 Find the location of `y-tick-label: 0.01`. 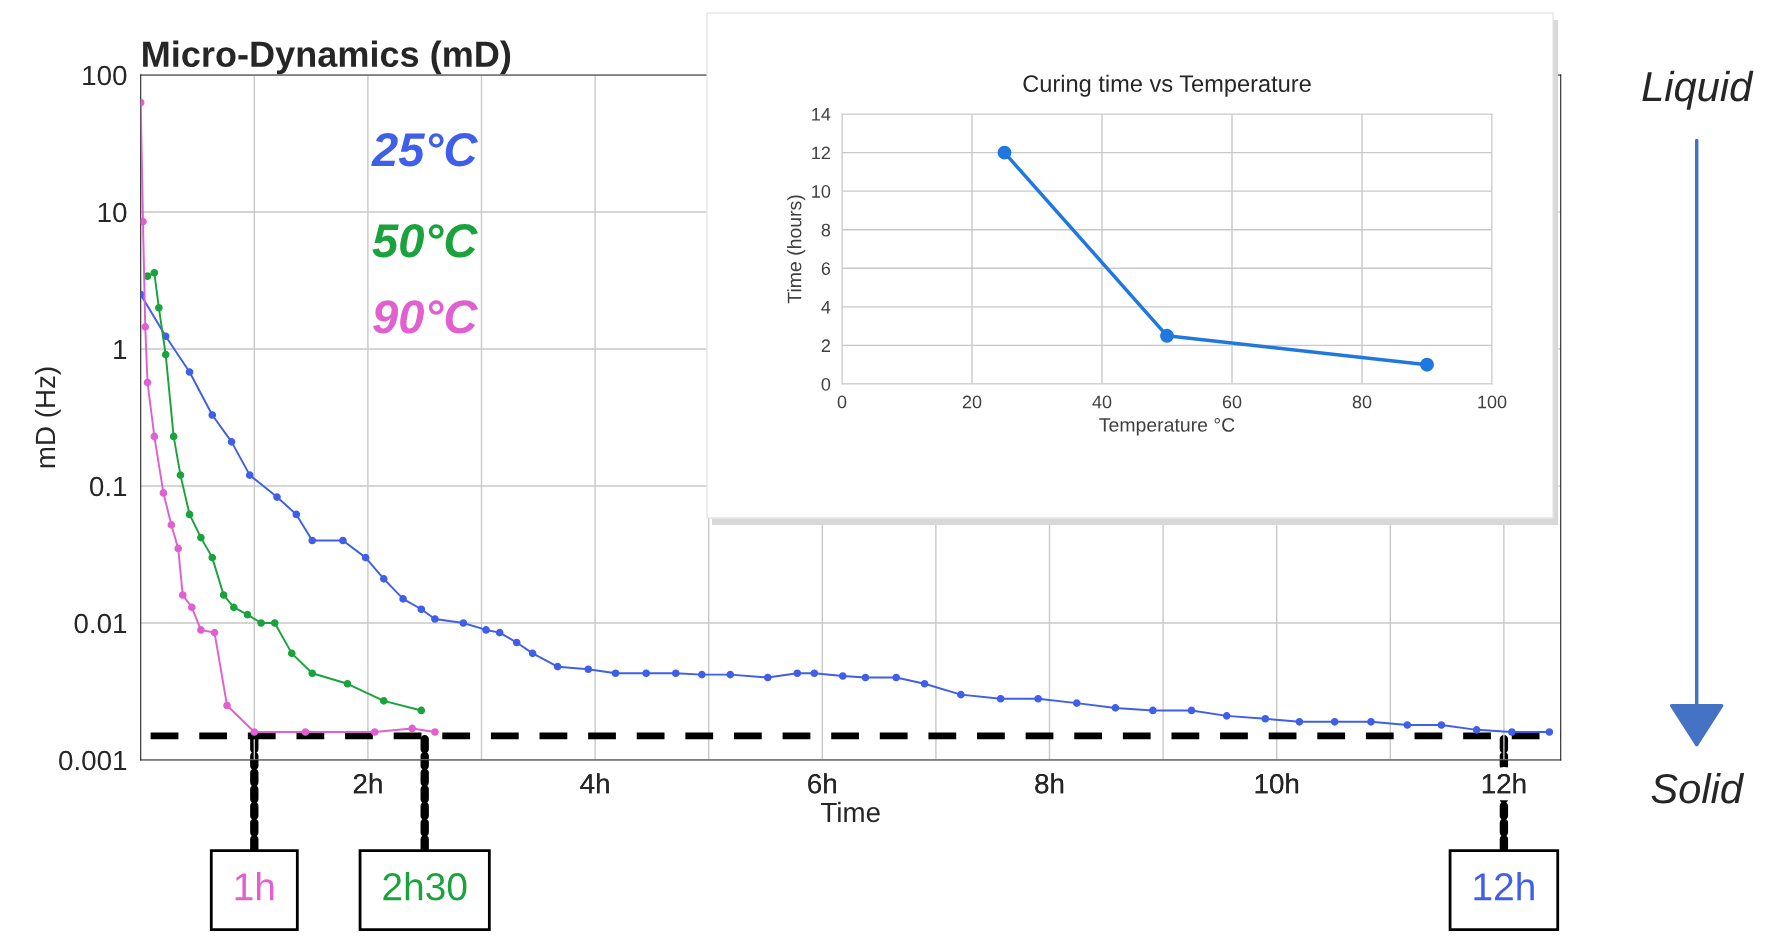

y-tick-label: 0.01 is located at coordinates (100, 623).